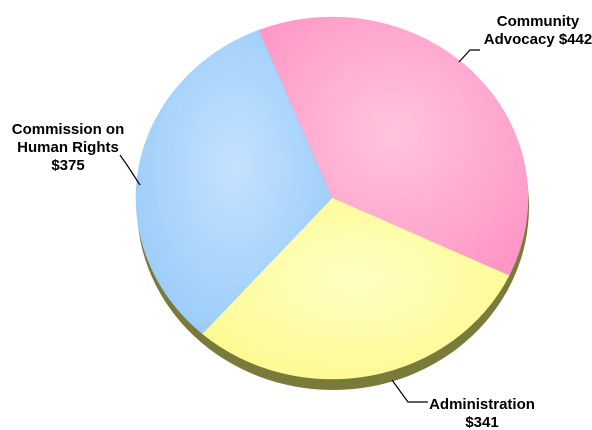 The width and height of the screenshot is (592, 430). Describe the element at coordinates (481, 422) in the screenshot. I see `slice-label-line: $341` at that location.